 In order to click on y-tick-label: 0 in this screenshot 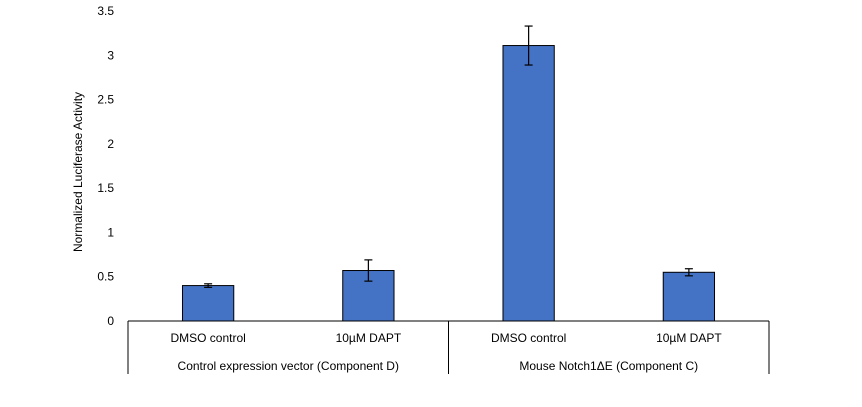, I will do `click(110, 321)`.